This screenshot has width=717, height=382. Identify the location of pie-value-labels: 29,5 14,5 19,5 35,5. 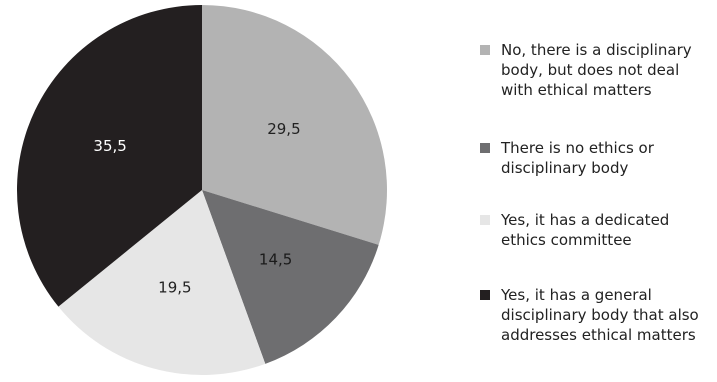
(196, 208).